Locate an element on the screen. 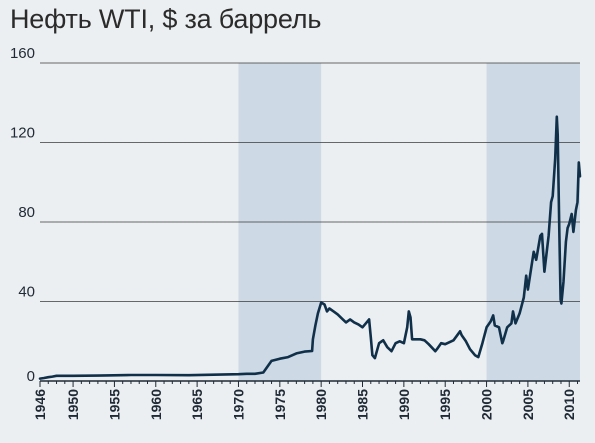 The width and height of the screenshot is (595, 443). x-tick-label-1975: 1975 is located at coordinates (280, 404).